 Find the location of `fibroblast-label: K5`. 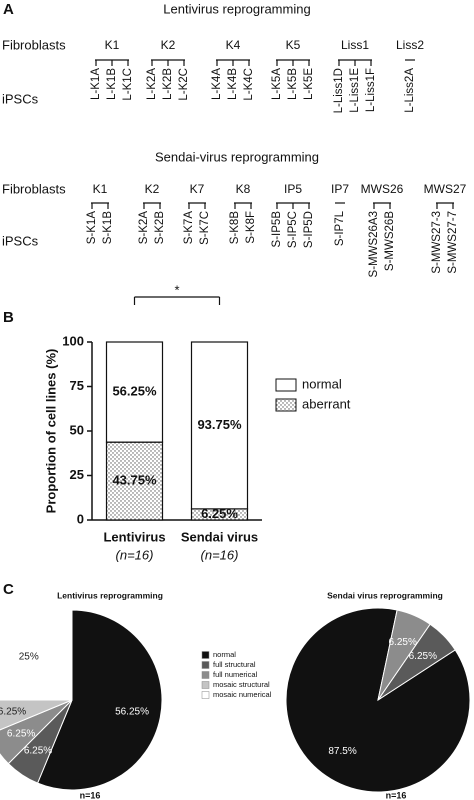

fibroblast-label: K5 is located at coordinates (293, 45).